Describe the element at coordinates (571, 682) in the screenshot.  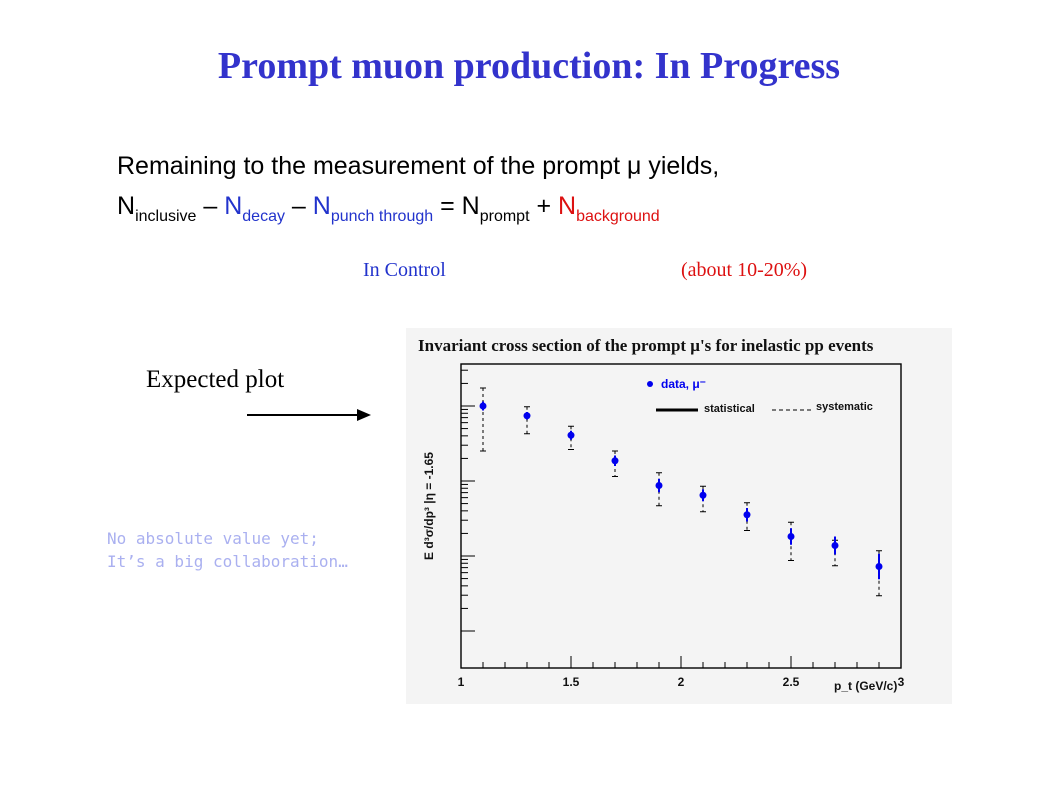
I see `x-tick-label: 1.5` at that location.